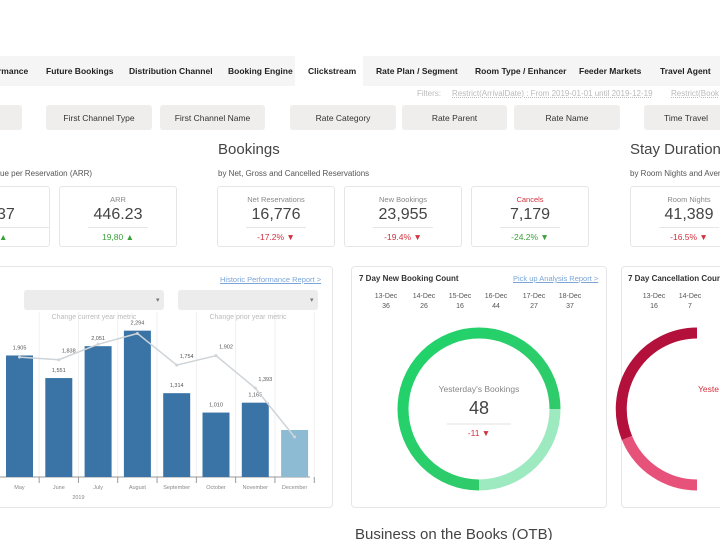 The width and height of the screenshot is (720, 540). Describe the element at coordinates (271, 279) in the screenshot. I see `report-link: Historic Performance Report >` at that location.